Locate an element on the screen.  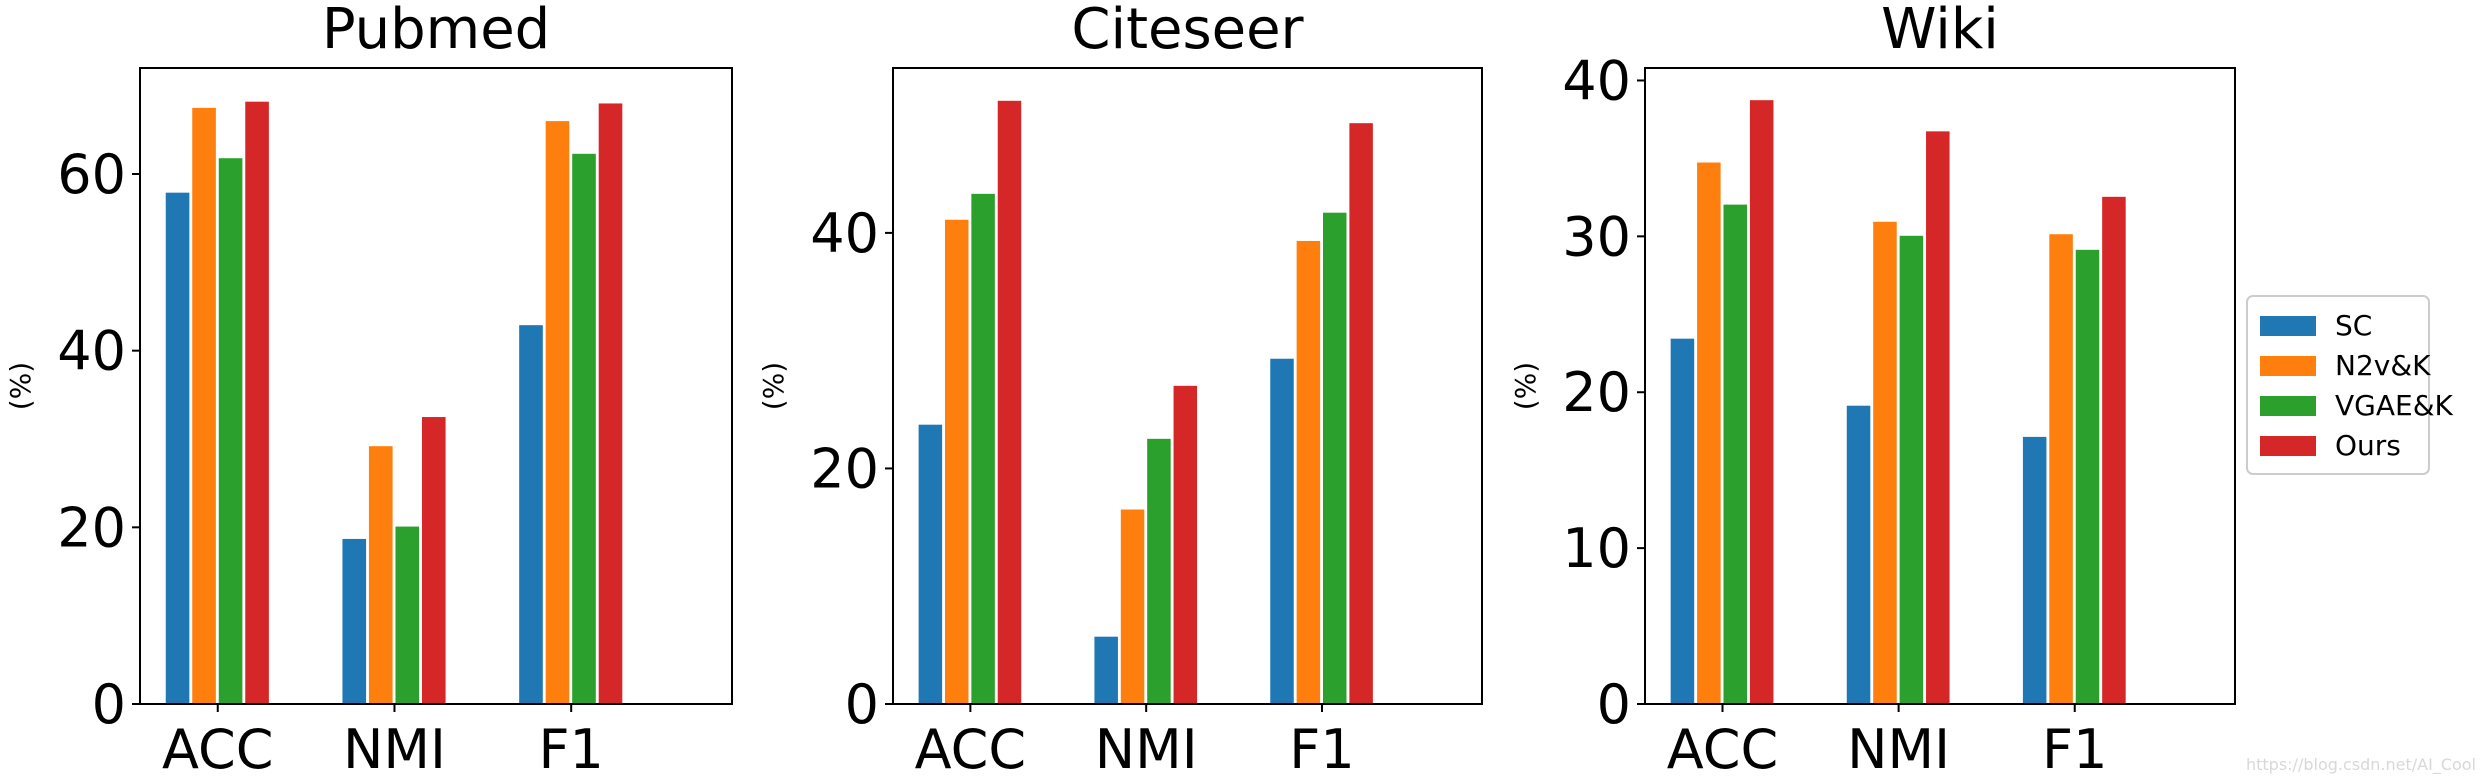
legend: SC N2v&K VGAE&K Ours is located at coordinates (2350, 385).